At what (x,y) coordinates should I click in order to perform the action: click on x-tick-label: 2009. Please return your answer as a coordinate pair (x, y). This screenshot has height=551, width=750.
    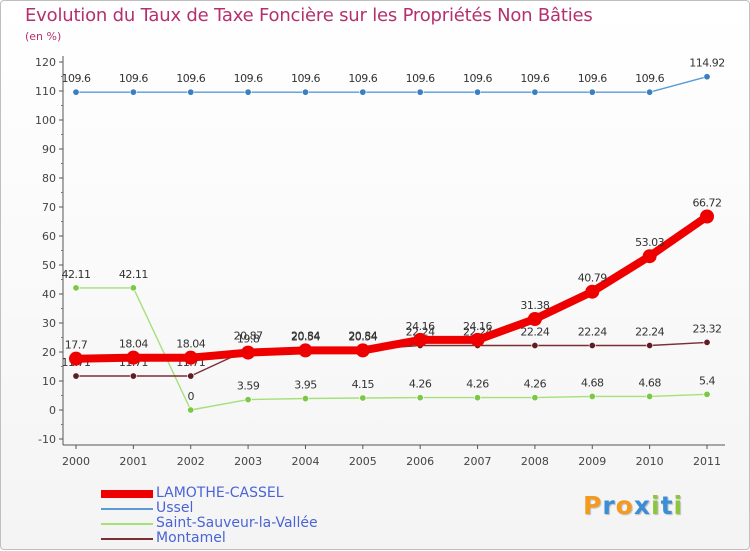
    Looking at the image, I should click on (592, 461).